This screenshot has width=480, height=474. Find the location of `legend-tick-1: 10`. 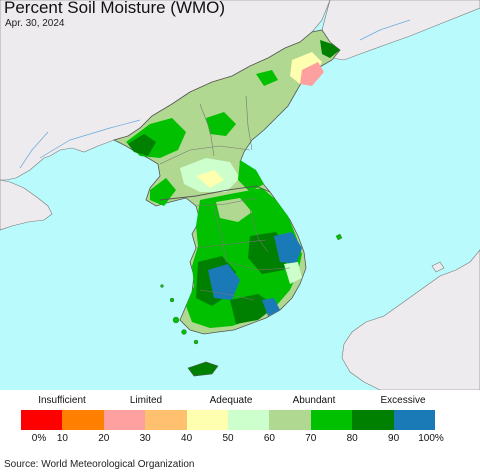

legend-tick-1: 10 is located at coordinates (62, 438).